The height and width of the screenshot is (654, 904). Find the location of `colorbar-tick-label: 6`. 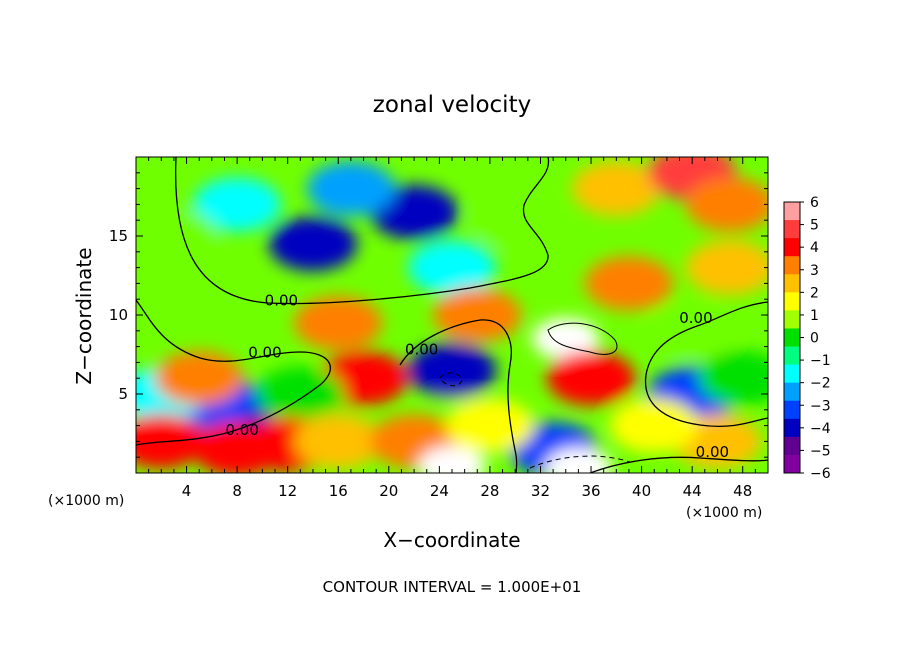

colorbar-tick-label: 6 is located at coordinates (814, 203).